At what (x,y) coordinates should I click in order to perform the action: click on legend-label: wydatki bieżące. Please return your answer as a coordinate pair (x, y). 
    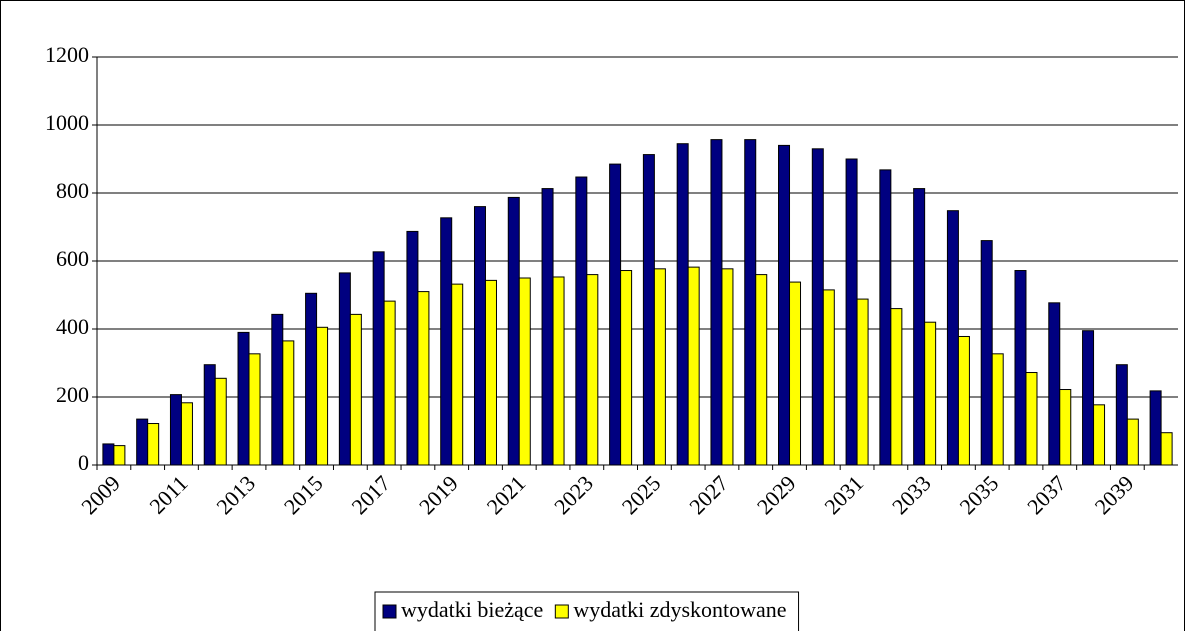
    Looking at the image, I should click on (472, 609).